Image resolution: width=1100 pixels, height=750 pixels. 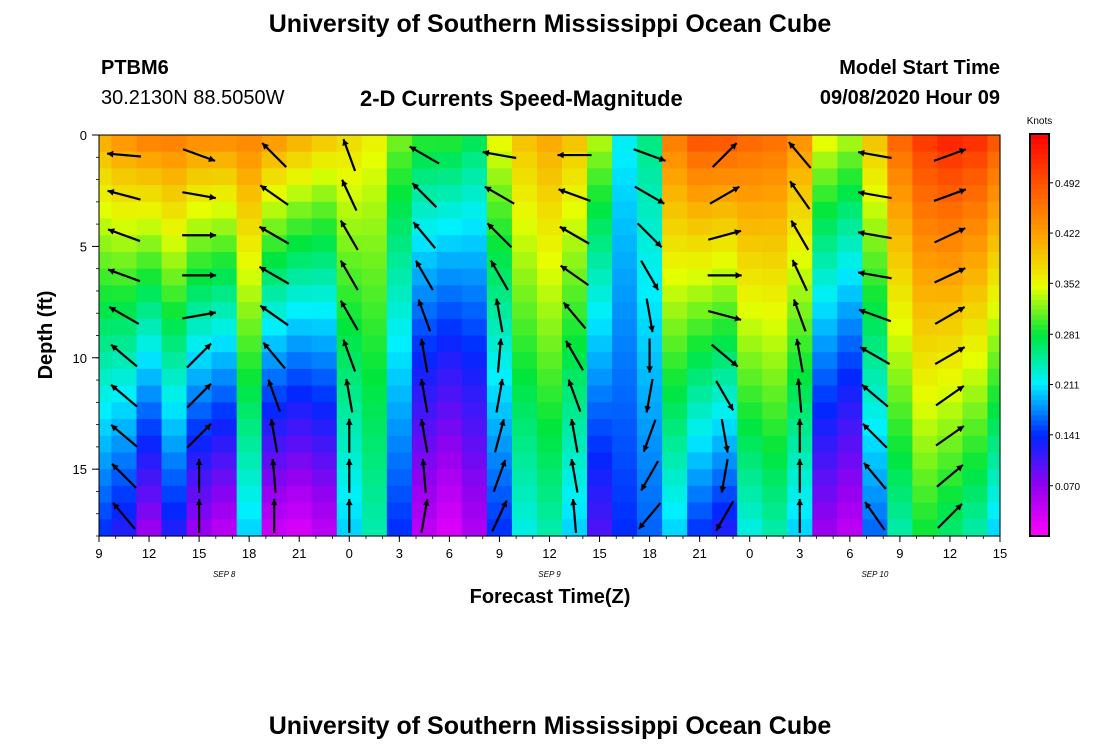 I want to click on x-tick-label: 12, so click(x=149, y=553).